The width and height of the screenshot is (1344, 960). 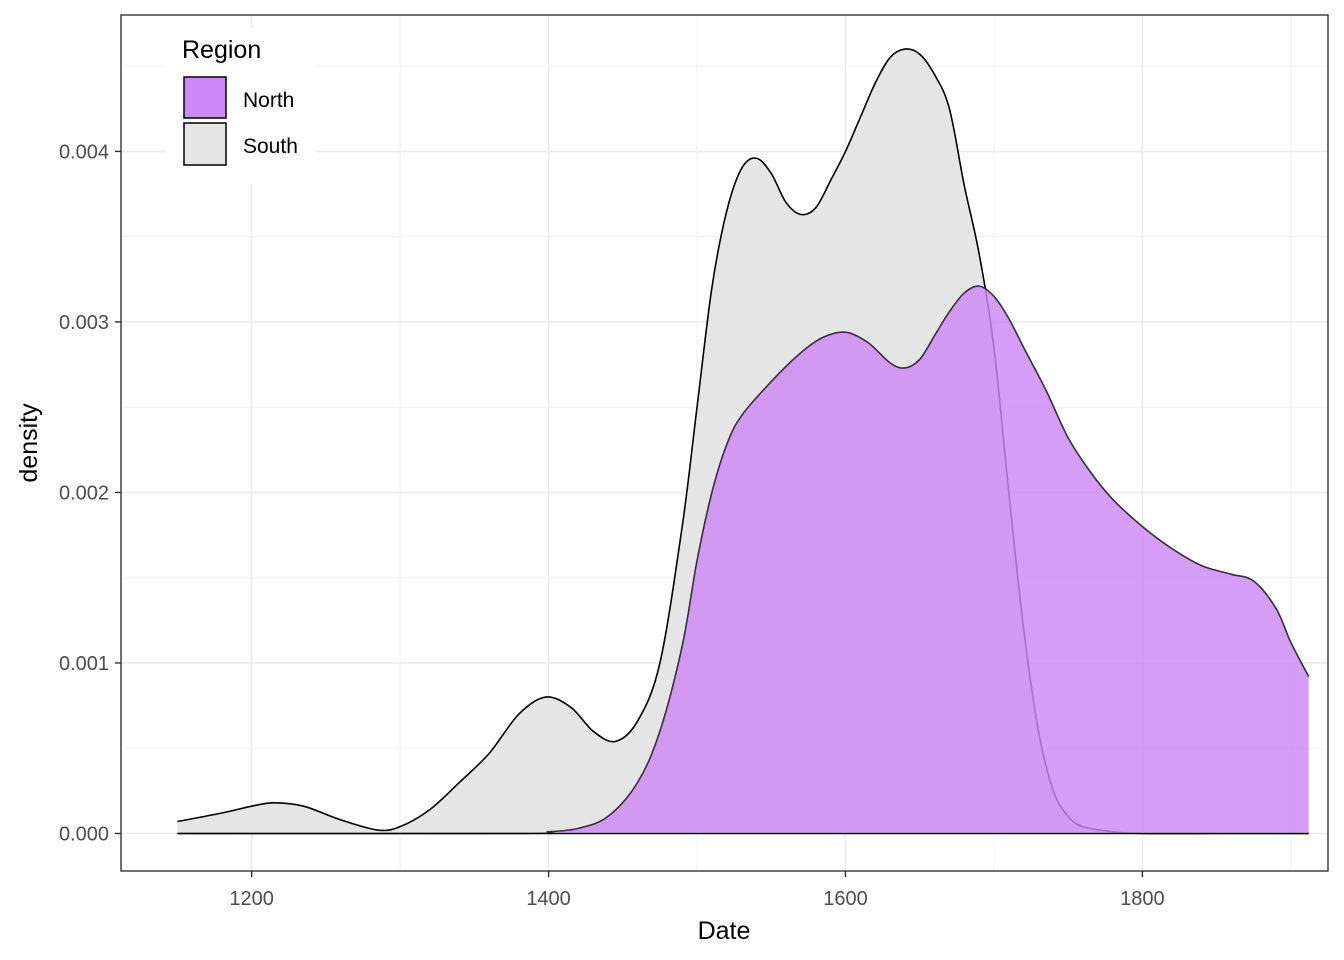 I want to click on legend-key-north, so click(x=205, y=97).